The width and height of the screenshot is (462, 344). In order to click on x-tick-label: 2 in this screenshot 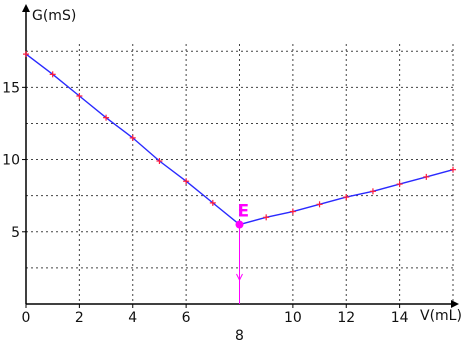, I will do `click(79, 318)`.